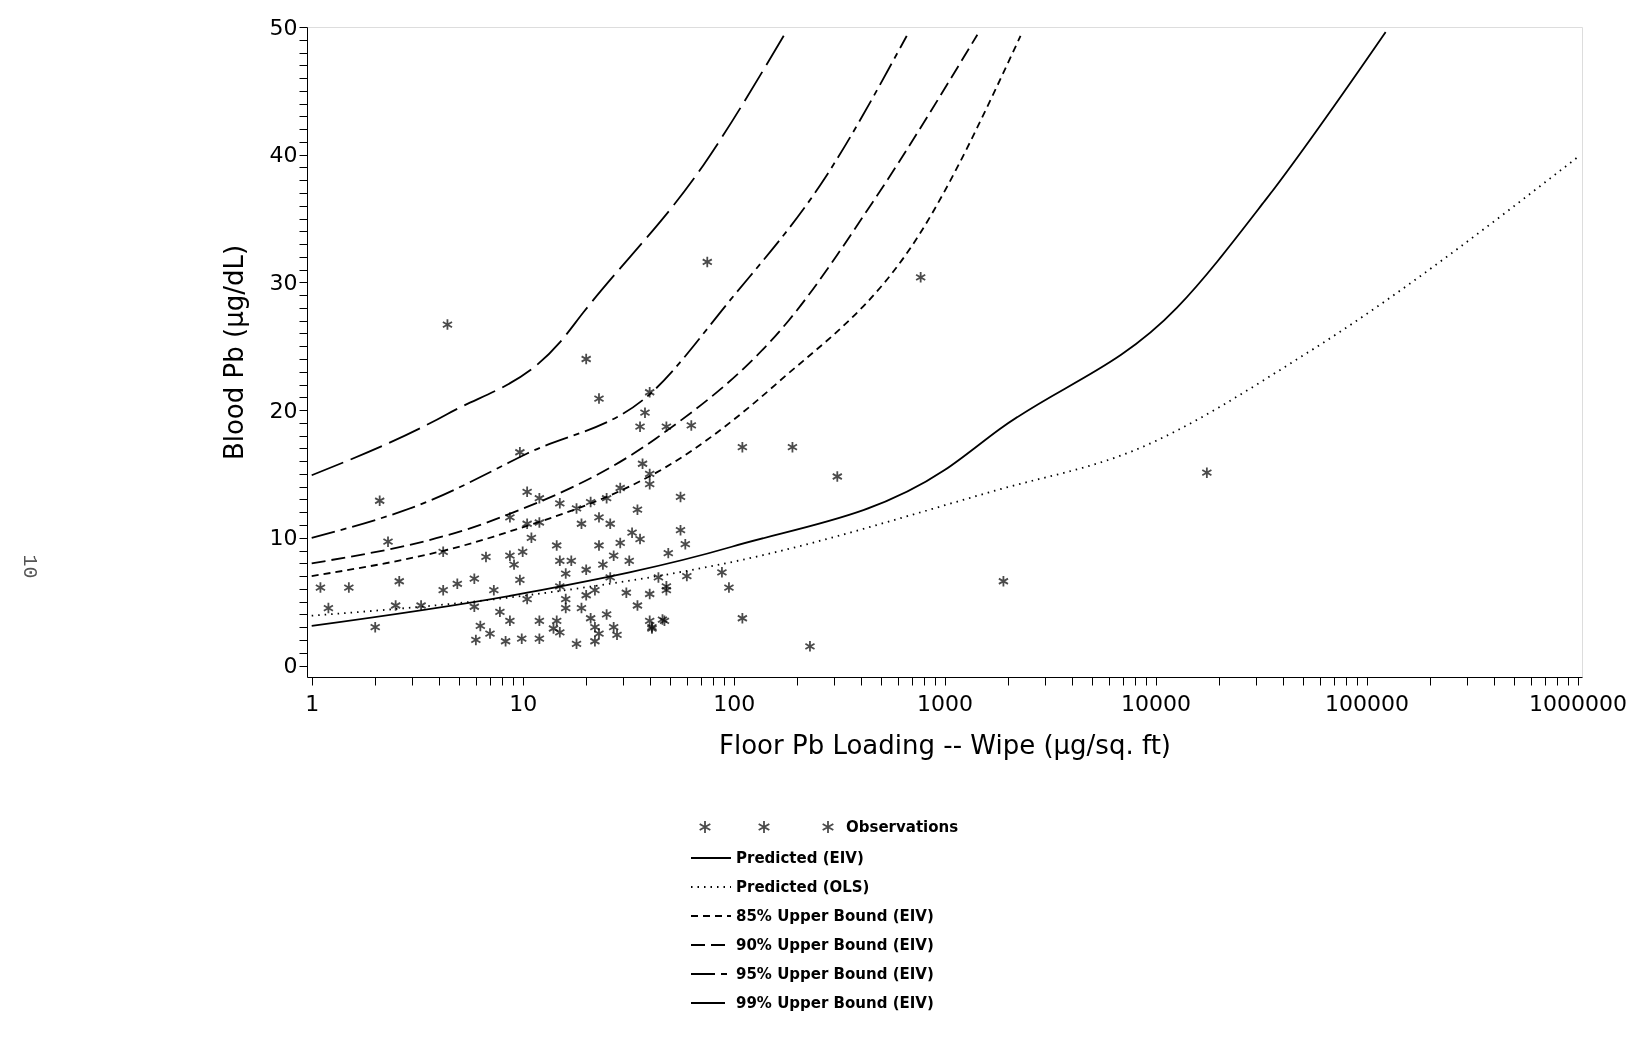  What do you see at coordinates (835, 974) in the screenshot?
I see `legend-label: 95% Upper Bound (EIV)` at bounding box center [835, 974].